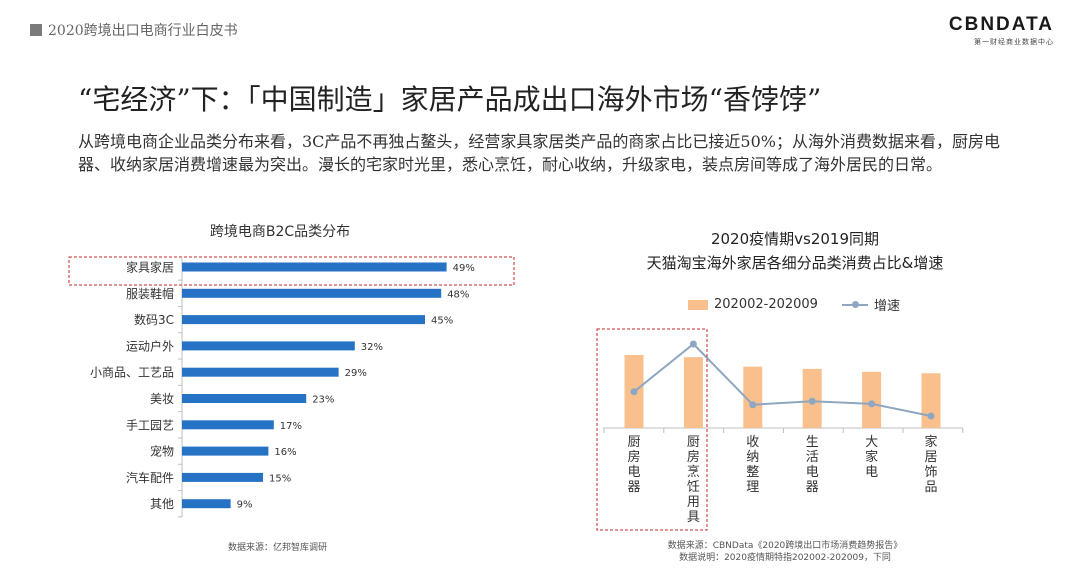 The width and height of the screenshot is (1080, 574). I want to click on legend-line-swatch, so click(854, 304).